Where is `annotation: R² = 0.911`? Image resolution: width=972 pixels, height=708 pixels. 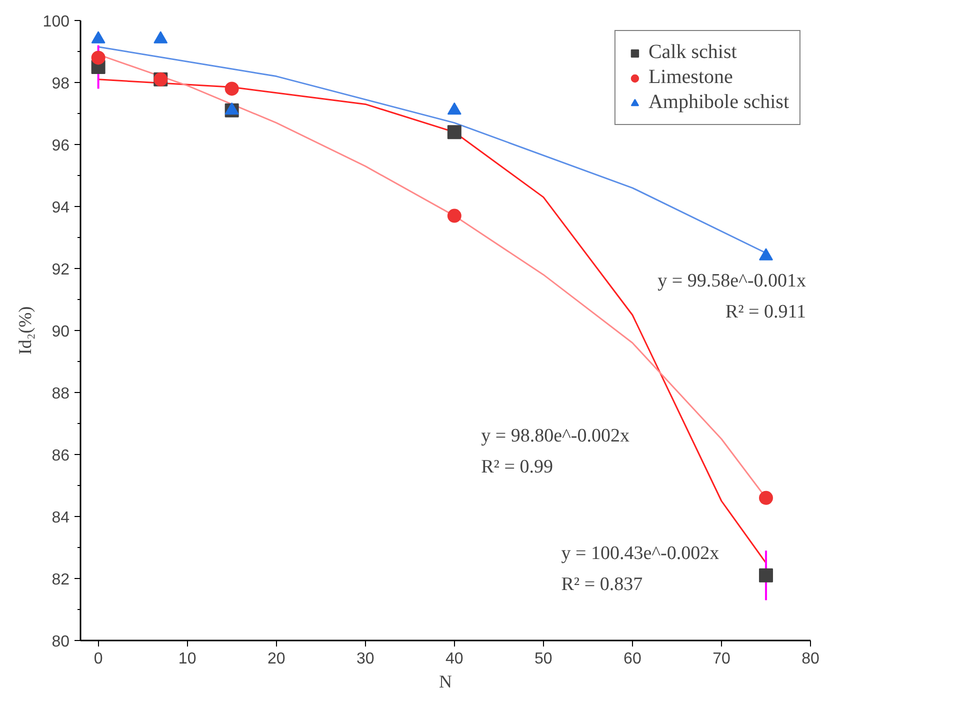
annotation: R² = 0.911 is located at coordinates (765, 311).